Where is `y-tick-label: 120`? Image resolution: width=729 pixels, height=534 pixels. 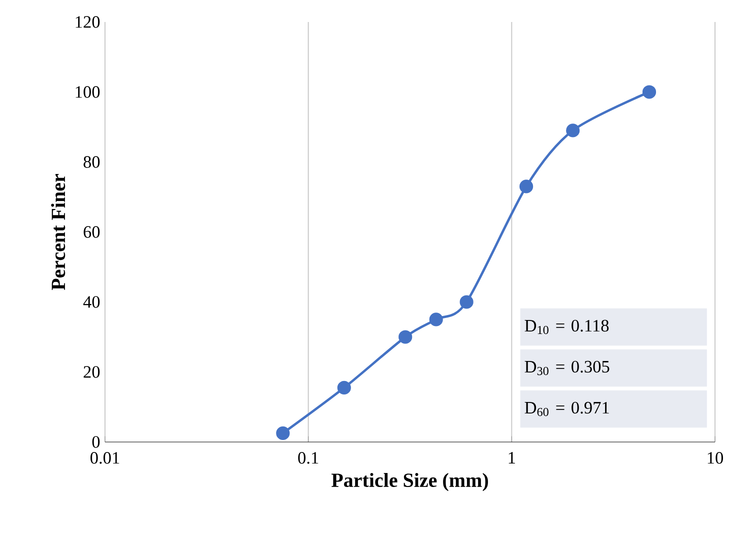
y-tick-label: 120 is located at coordinates (88, 22).